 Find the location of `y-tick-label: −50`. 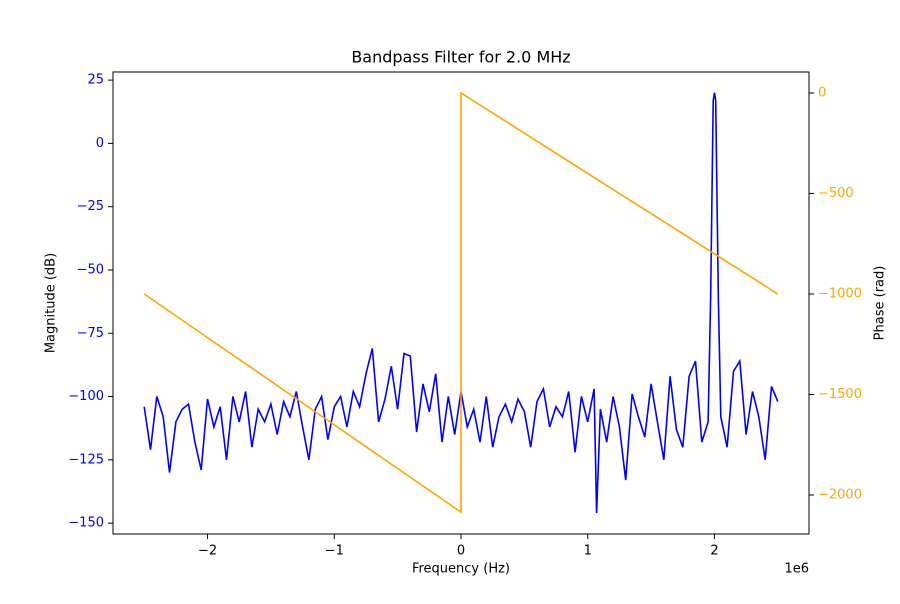

y-tick-label: −50 is located at coordinates (90, 269).